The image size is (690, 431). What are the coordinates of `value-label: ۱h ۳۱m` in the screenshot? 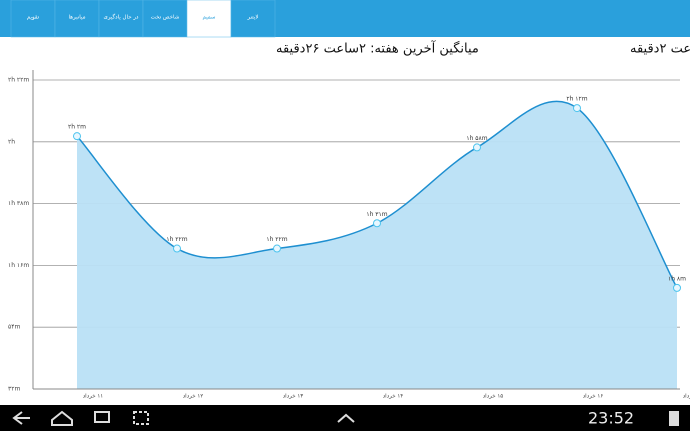 It's located at (376, 214).